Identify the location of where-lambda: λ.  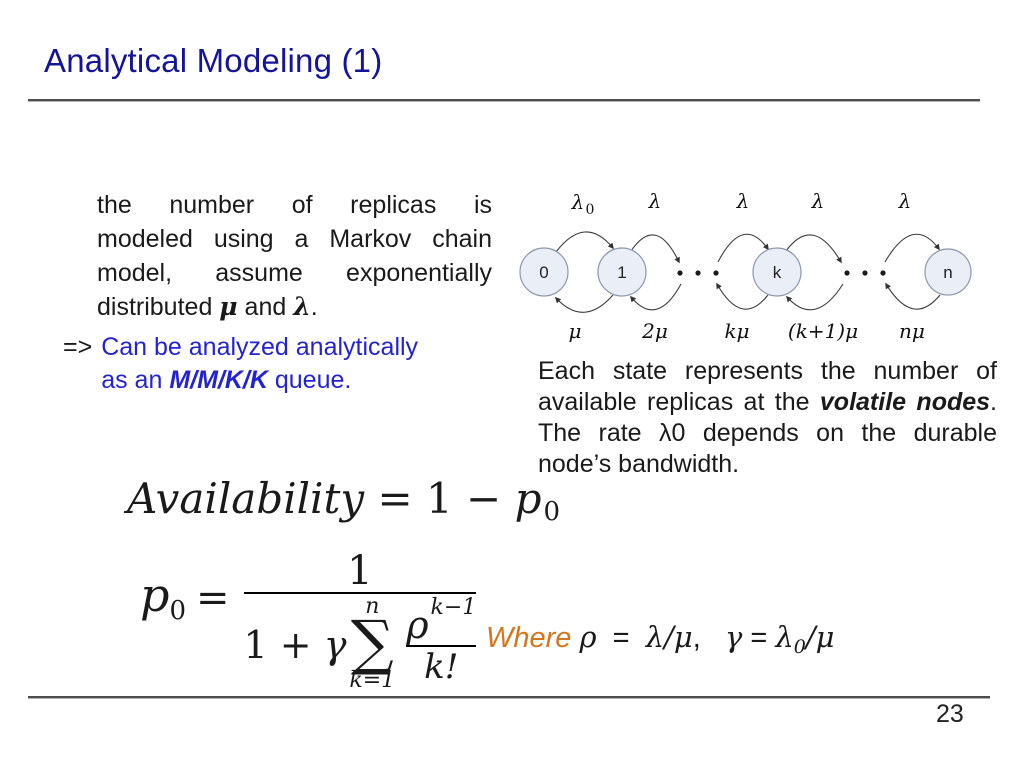
(784, 637).